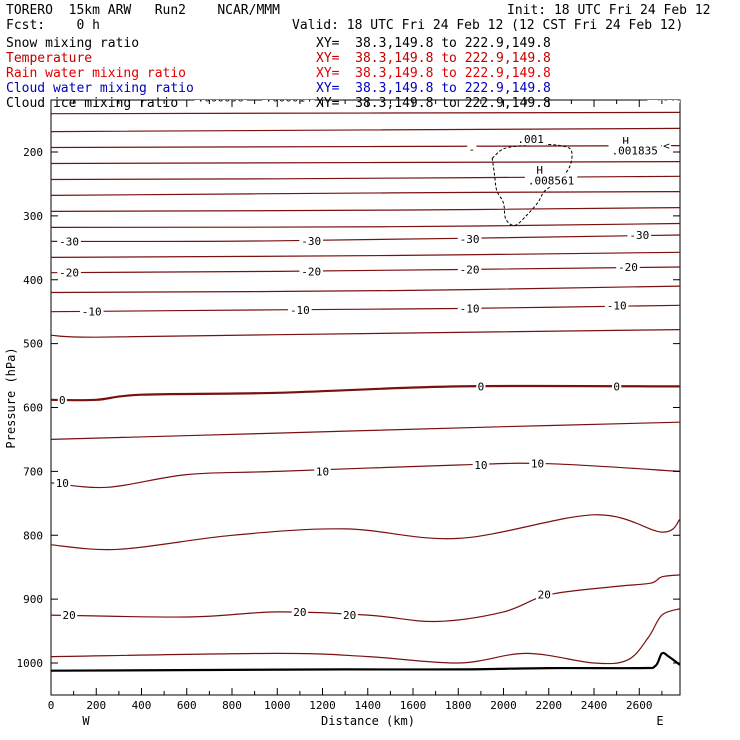 The height and width of the screenshot is (740, 740). I want to click on east-label: E, so click(659, 721).